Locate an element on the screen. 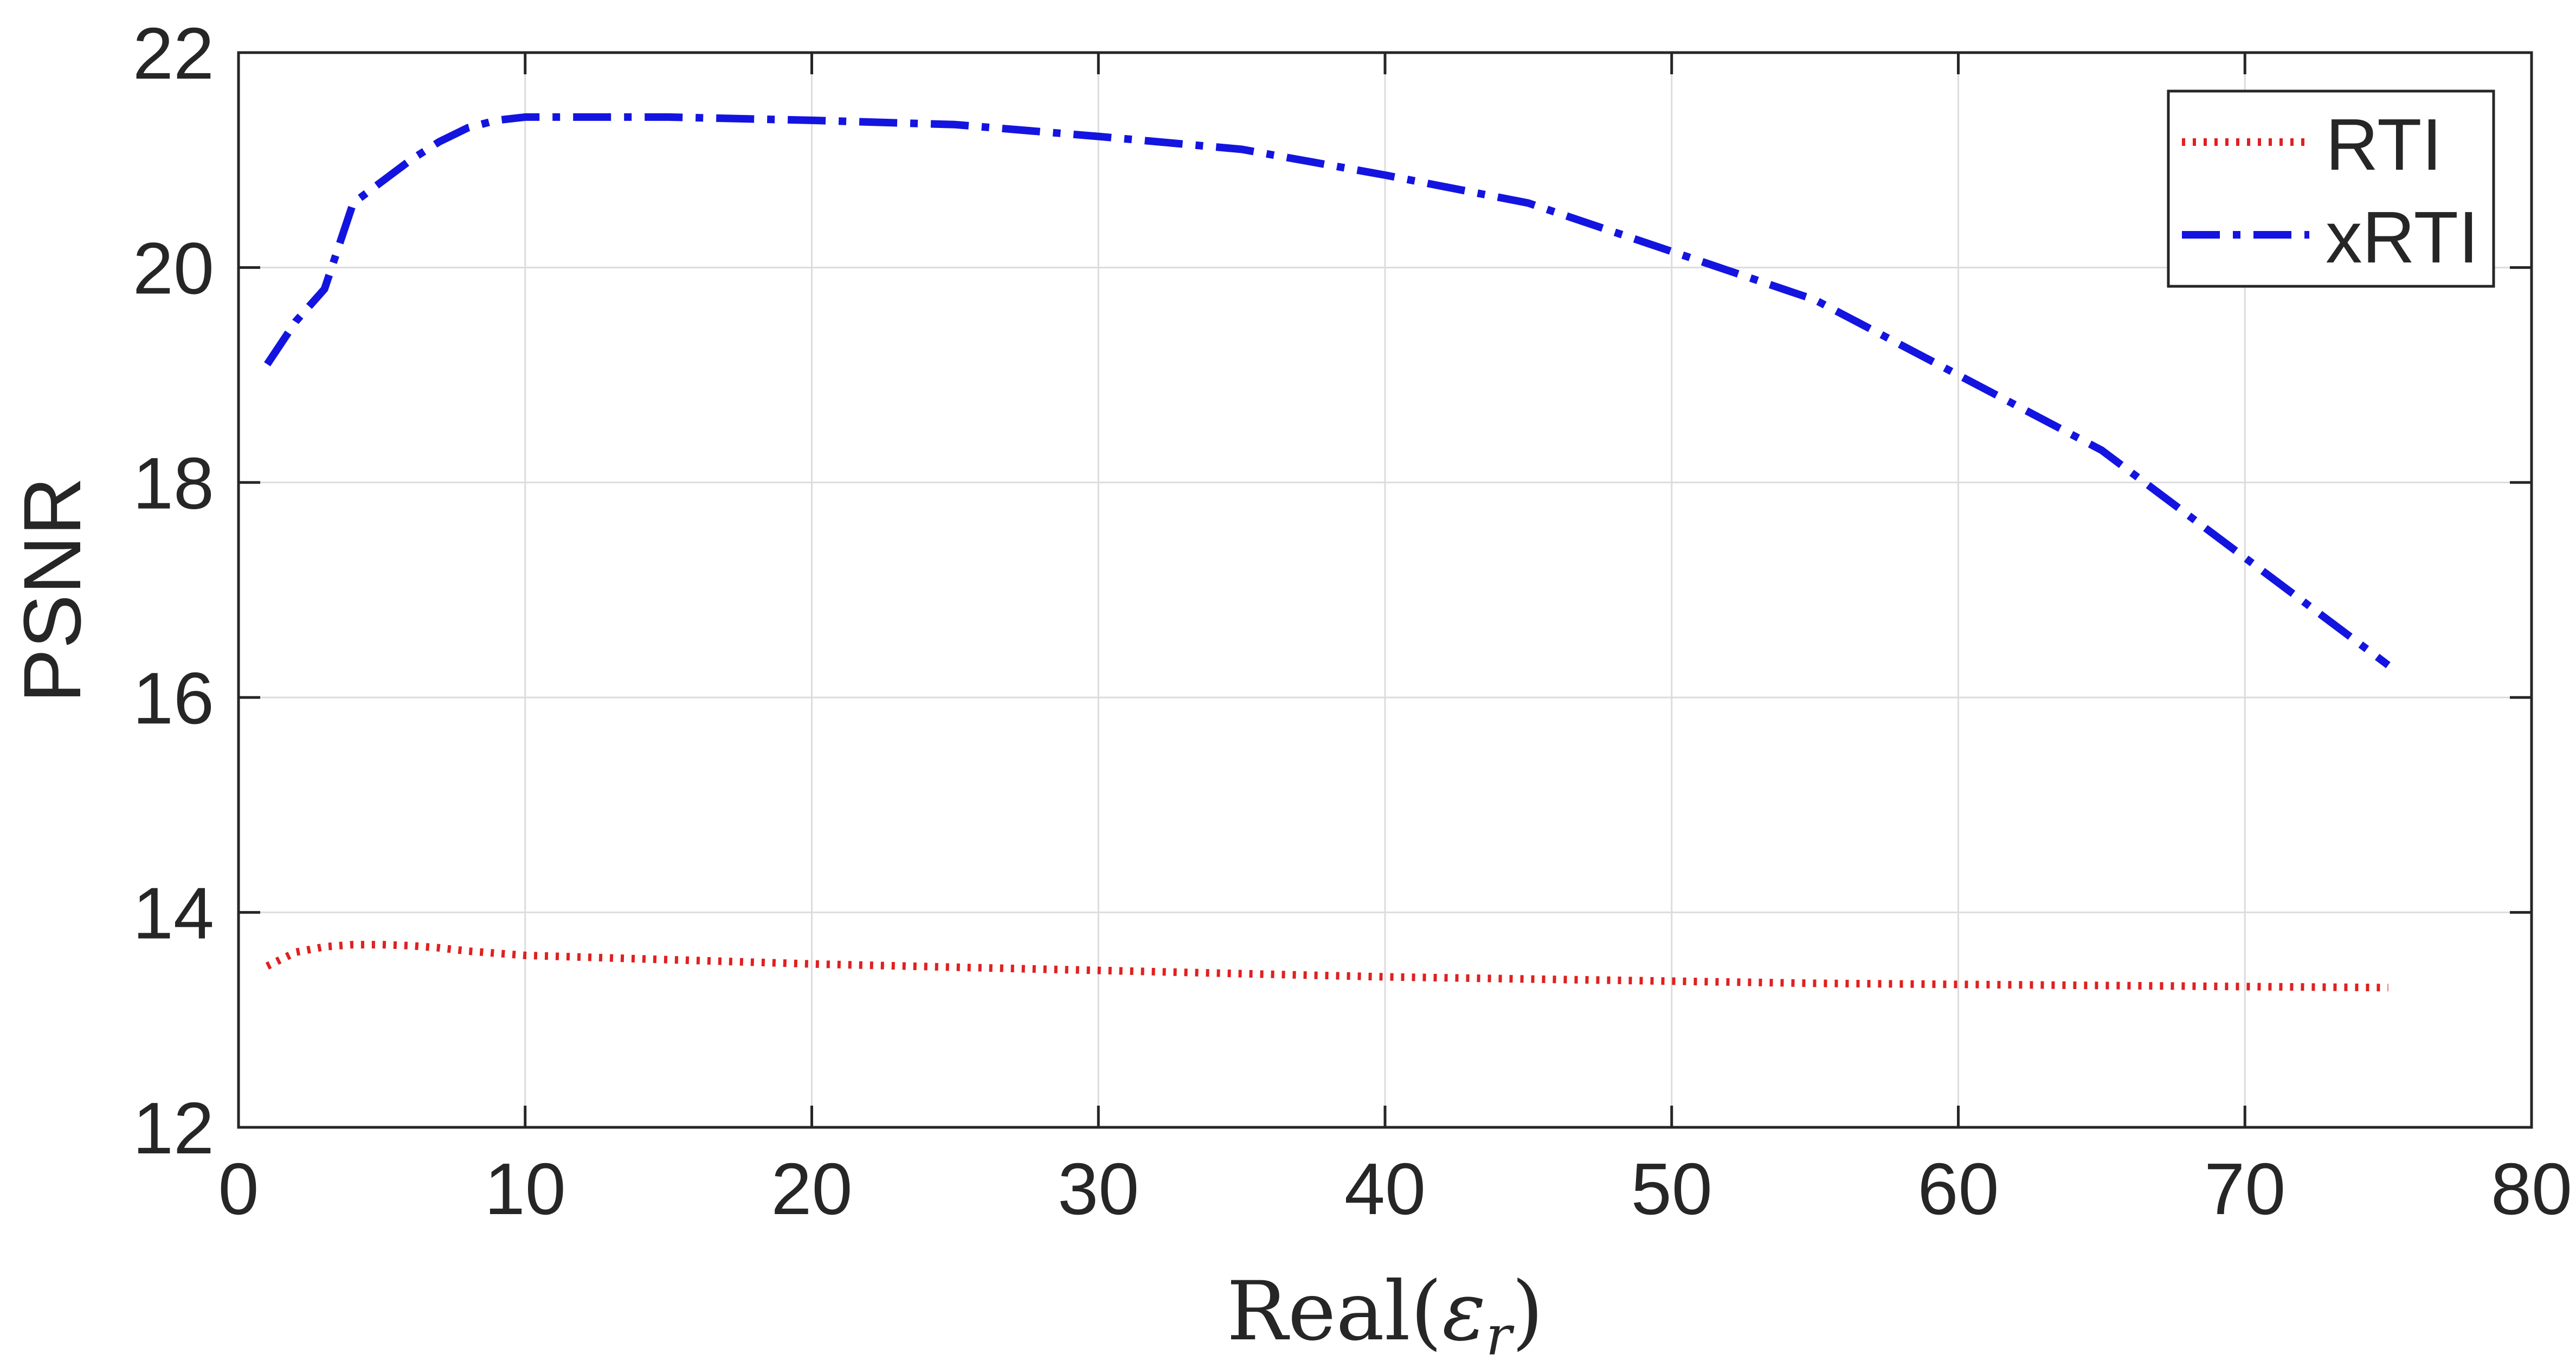 The width and height of the screenshot is (2576, 1367). legend-box is located at coordinates (2331, 188).